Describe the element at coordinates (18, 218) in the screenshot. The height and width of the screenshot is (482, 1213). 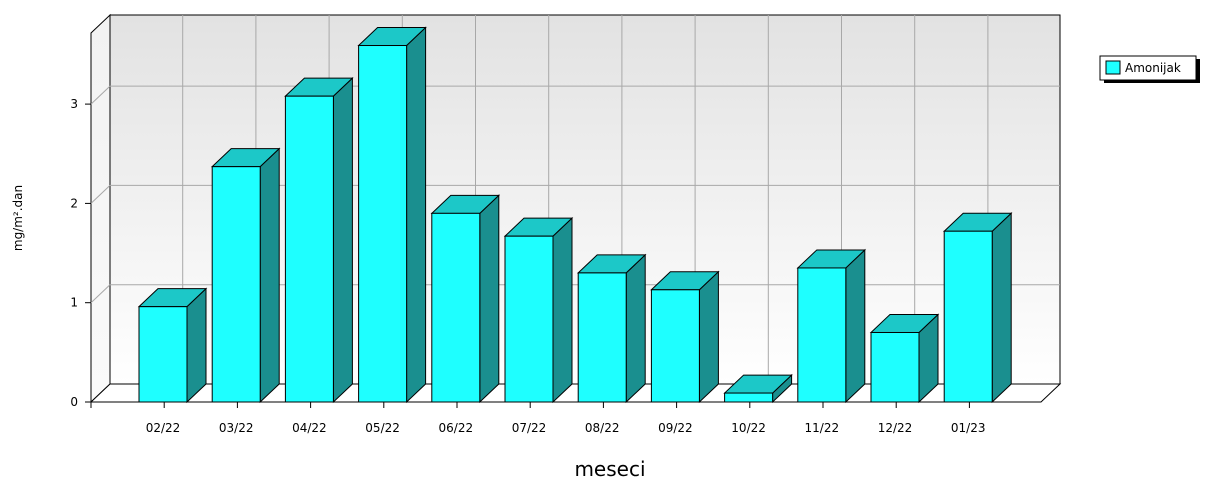
I see `y-axis-title: mg/m².dan` at that location.